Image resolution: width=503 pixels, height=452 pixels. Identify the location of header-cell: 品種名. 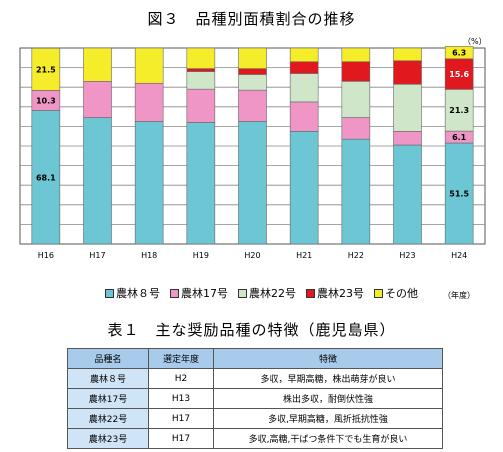
(108, 358).